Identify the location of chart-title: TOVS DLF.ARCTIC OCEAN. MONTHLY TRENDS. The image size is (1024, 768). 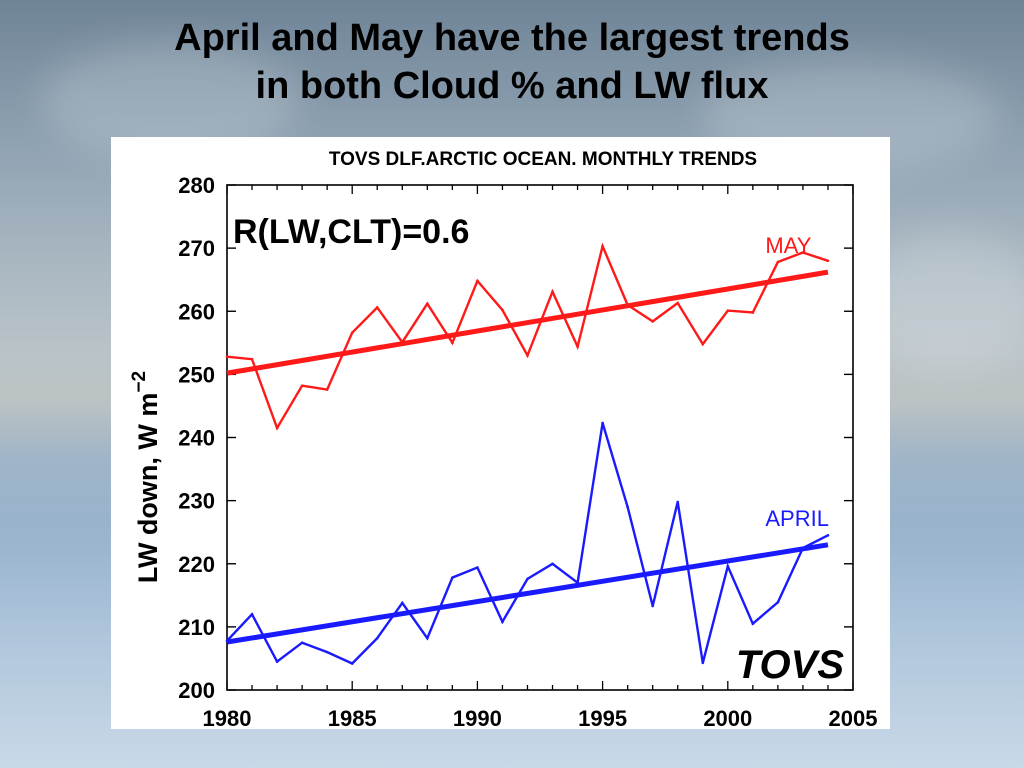
(543, 159).